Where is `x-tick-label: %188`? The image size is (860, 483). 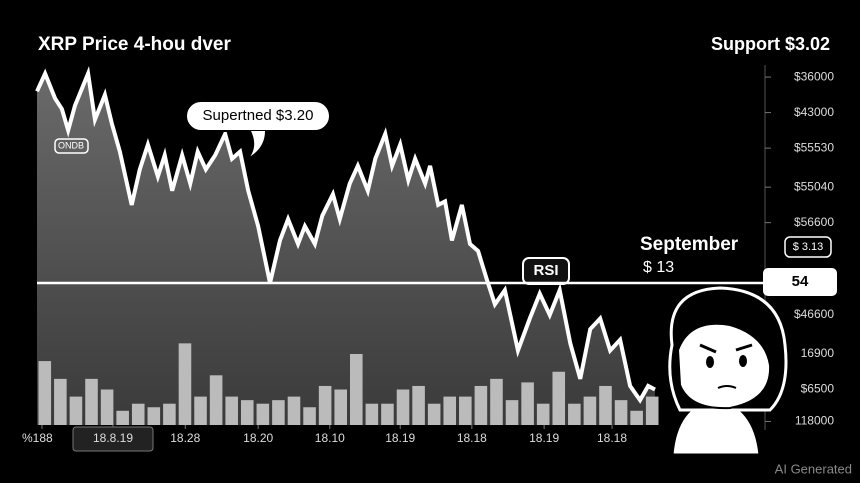 x-tick-label: %188 is located at coordinates (37, 438).